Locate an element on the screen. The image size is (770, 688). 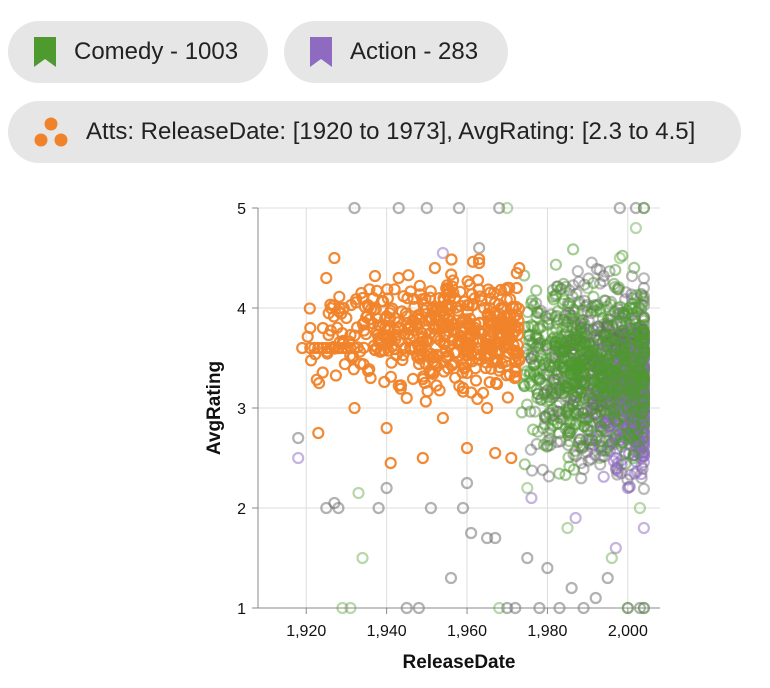
filter-chip-comedy: Comedy - 1003 is located at coordinates (138, 52).